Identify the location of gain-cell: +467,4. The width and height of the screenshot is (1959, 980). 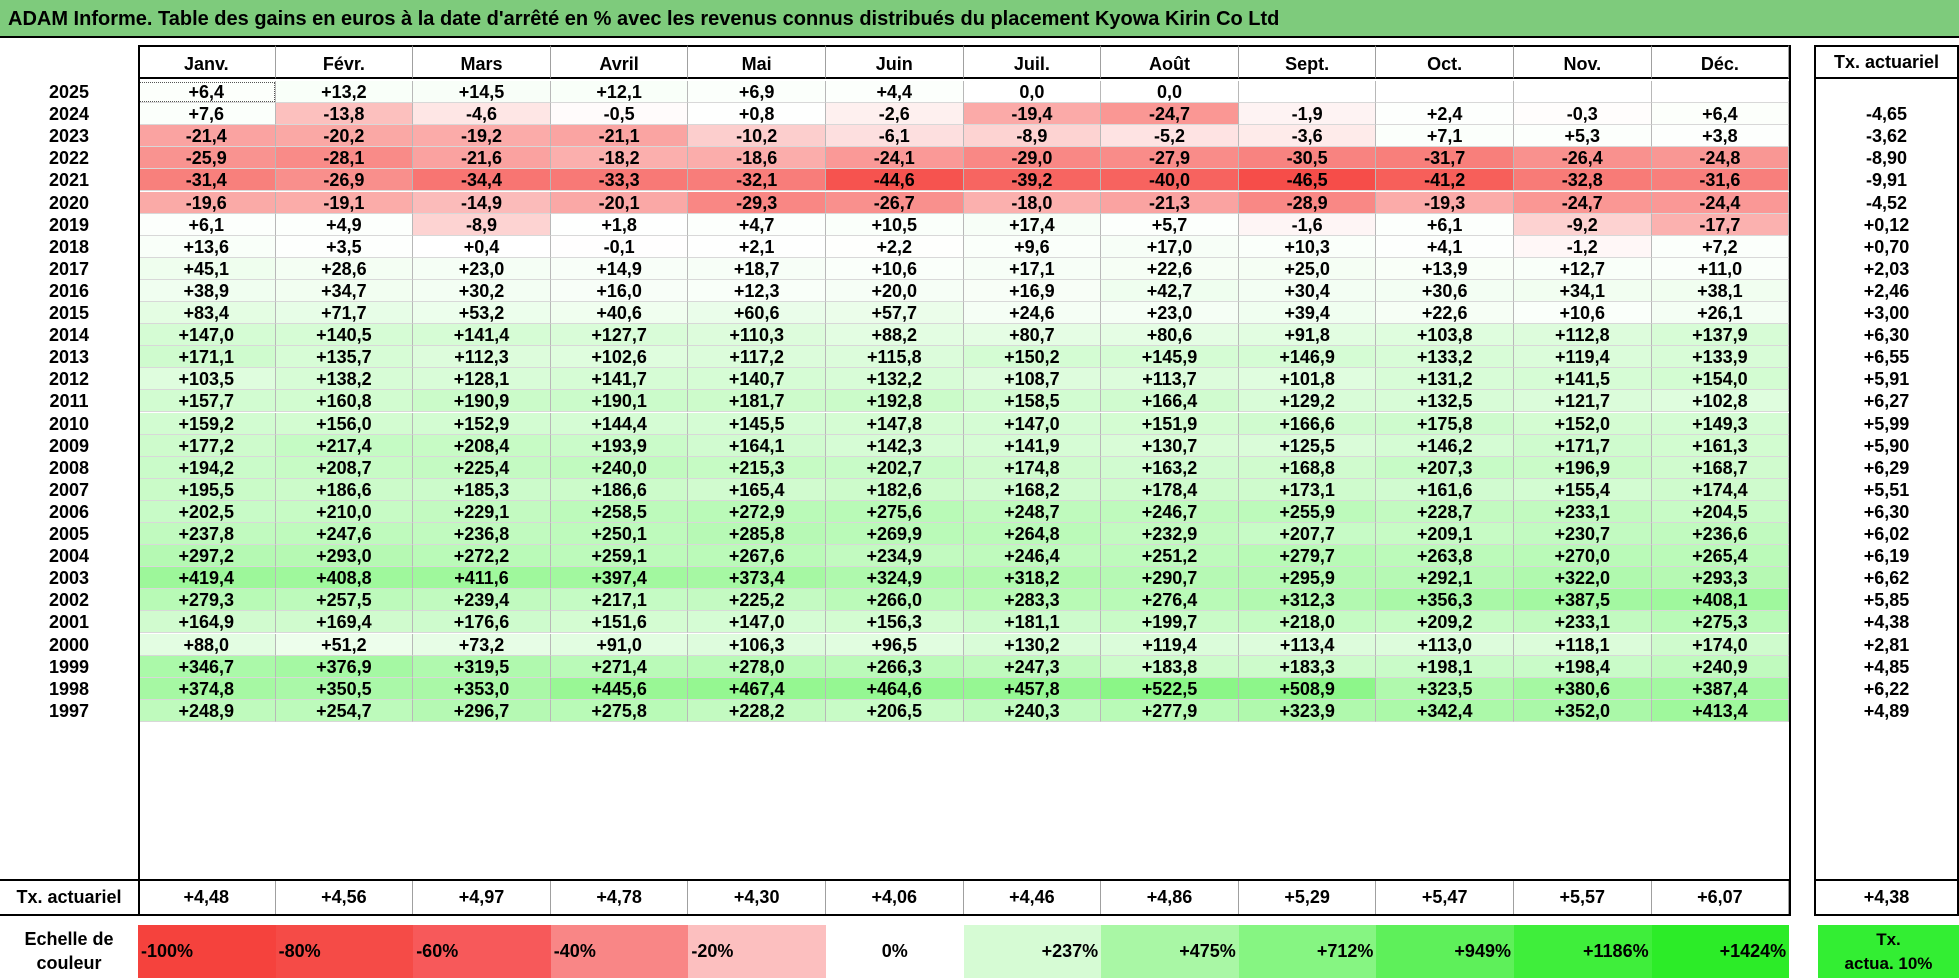
(757, 688).